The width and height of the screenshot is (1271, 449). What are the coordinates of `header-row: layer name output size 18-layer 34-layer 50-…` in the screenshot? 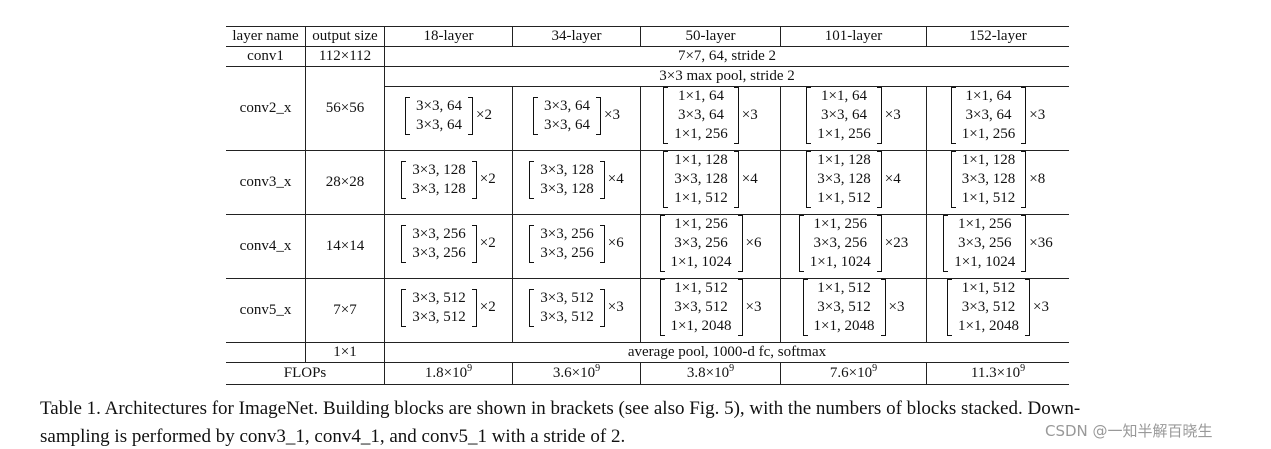 It's located at (647, 36).